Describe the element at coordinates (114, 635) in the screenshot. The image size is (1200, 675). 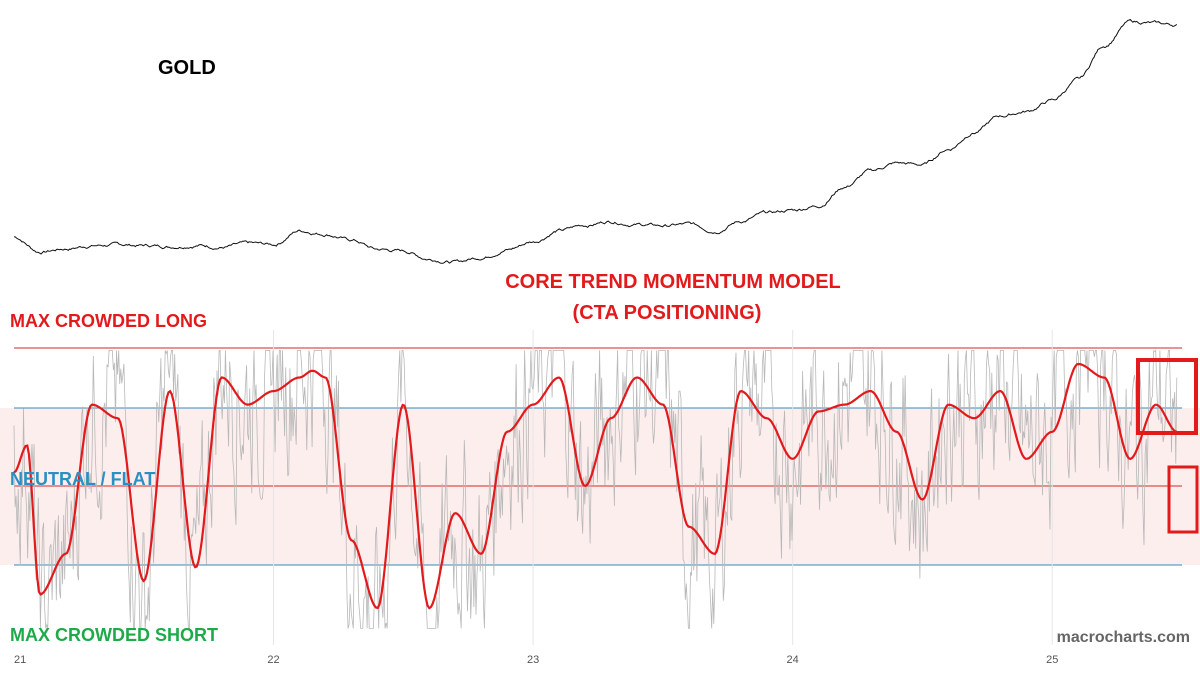
I see `max-crowded-short-label: MAX CROWDED SHORT` at that location.